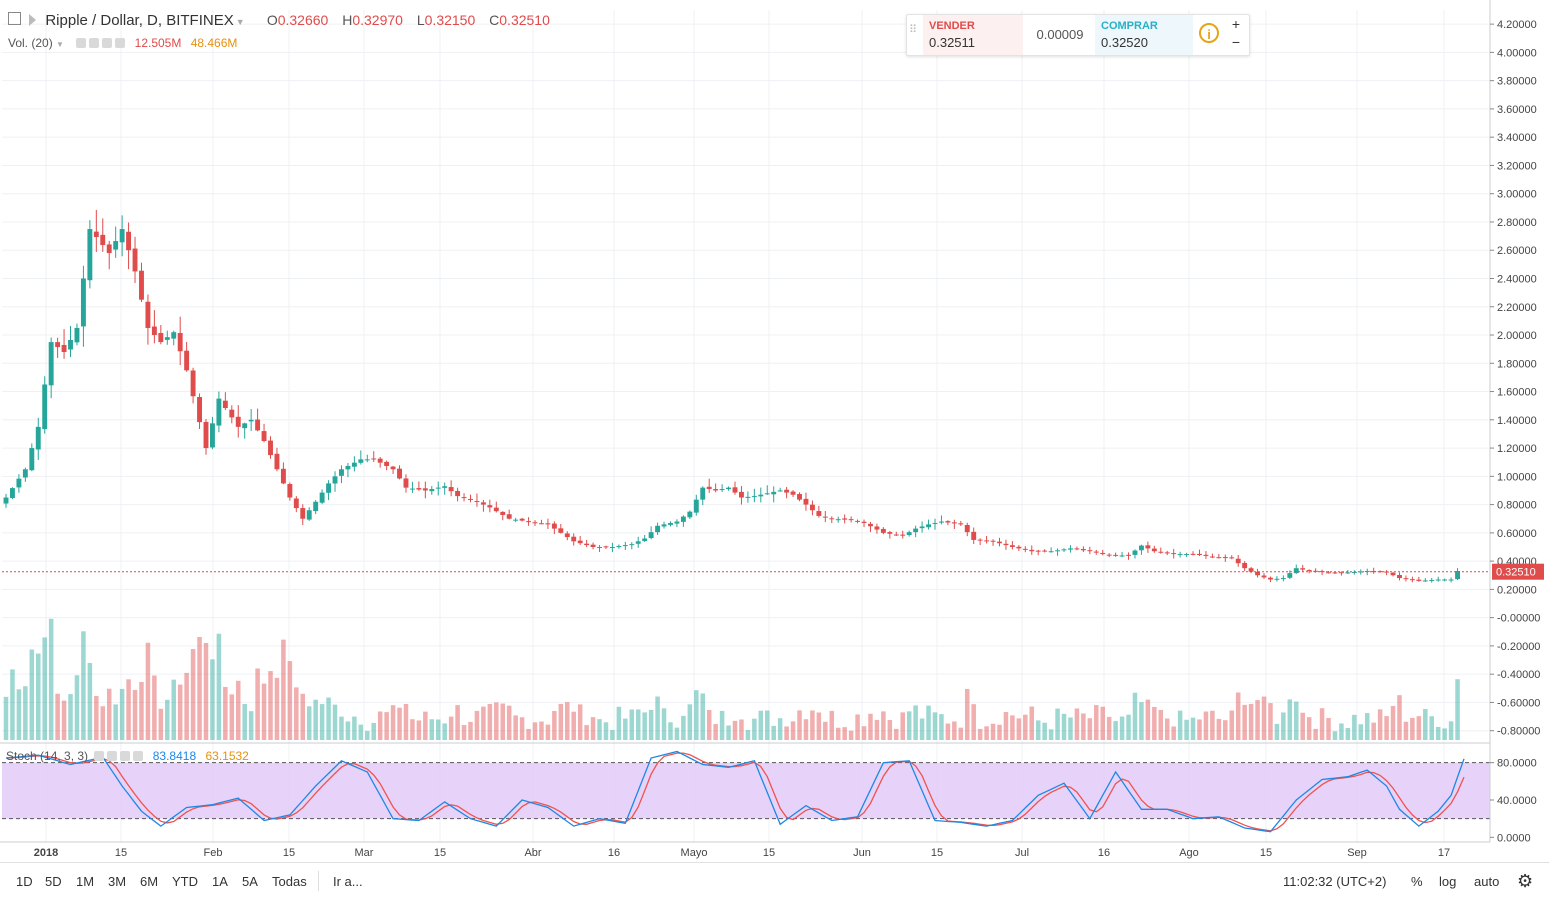 The image size is (1549, 900). I want to click on info-icon: i, so click(1209, 33).